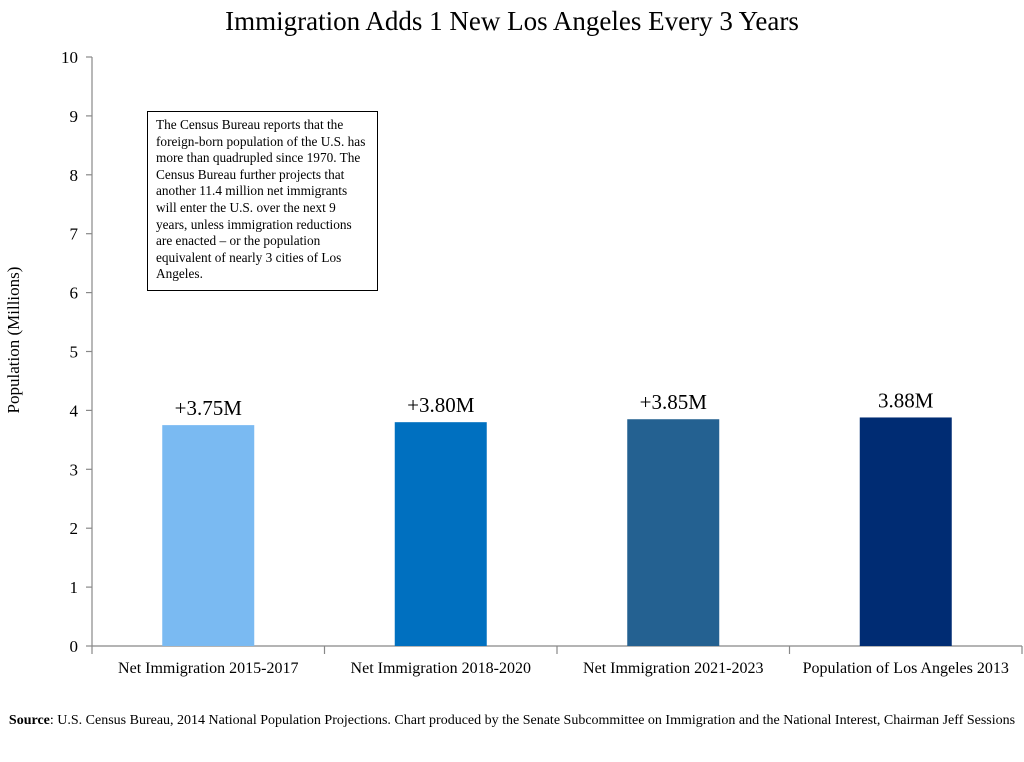 The width and height of the screenshot is (1024, 762). What do you see at coordinates (74, 116) in the screenshot?
I see `y-tick-label: 9` at bounding box center [74, 116].